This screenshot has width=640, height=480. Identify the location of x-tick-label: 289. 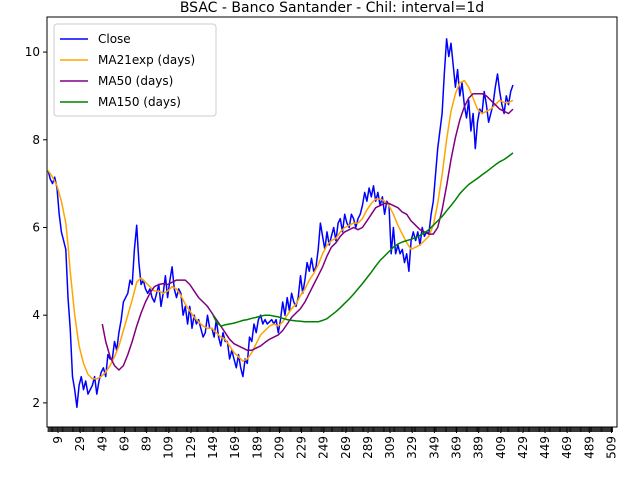
(368, 447).